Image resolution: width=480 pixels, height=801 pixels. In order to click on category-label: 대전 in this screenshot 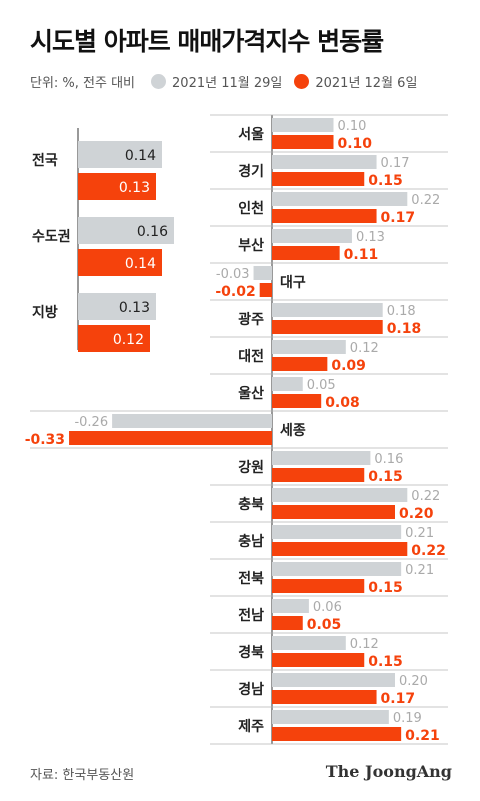, I will do `click(251, 356)`.